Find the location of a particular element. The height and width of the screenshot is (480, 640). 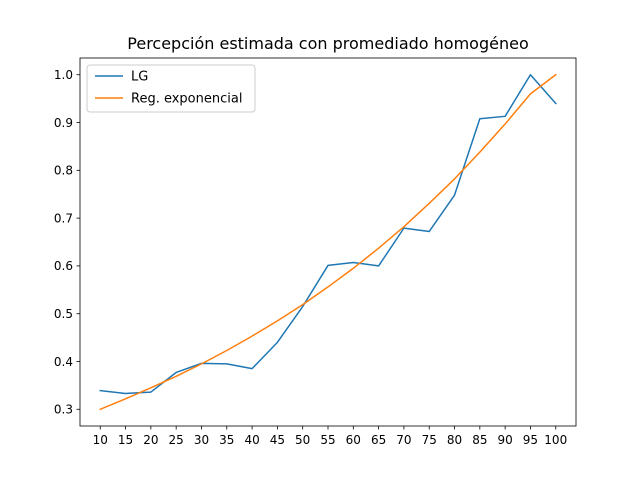

y-tick-label: 0.8 is located at coordinates (63, 171).